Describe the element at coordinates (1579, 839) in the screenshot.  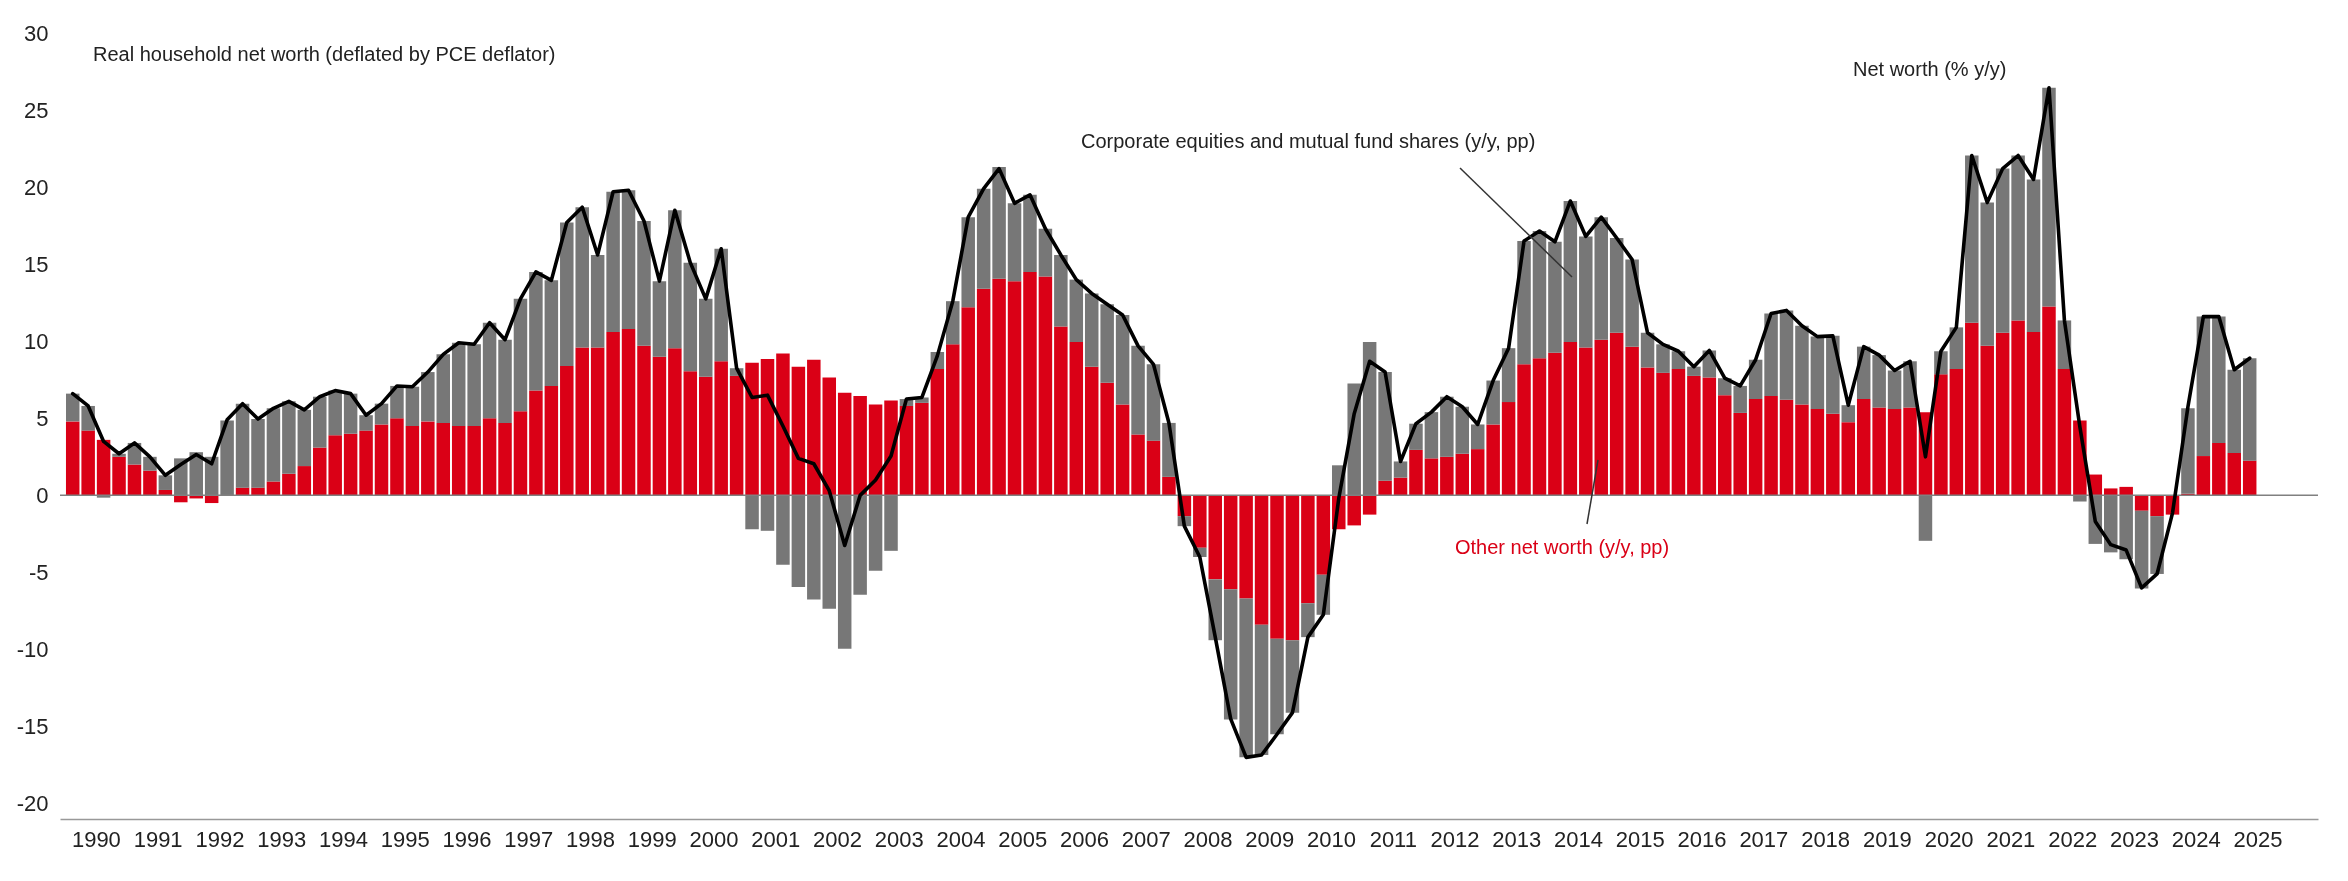
I see `x-tick-label: 2014` at that location.